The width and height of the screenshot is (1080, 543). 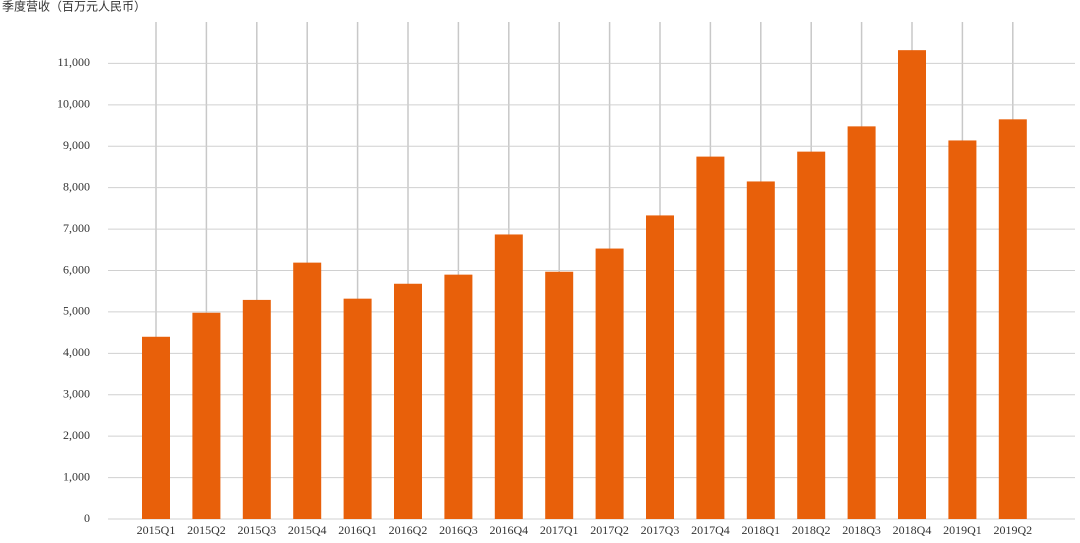 I want to click on y-tick-label: 5,000, so click(x=76, y=311).